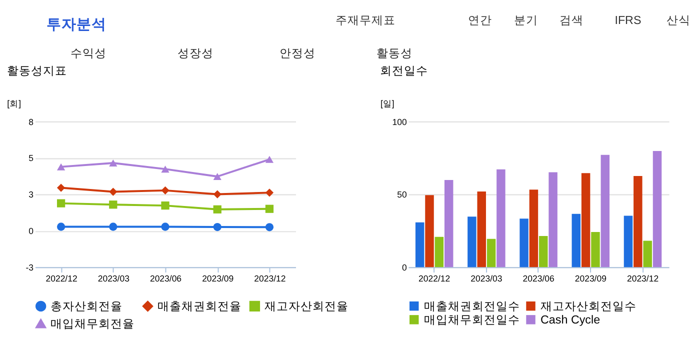 The height and width of the screenshot is (342, 697). I want to click on text: 검색, so click(572, 21).